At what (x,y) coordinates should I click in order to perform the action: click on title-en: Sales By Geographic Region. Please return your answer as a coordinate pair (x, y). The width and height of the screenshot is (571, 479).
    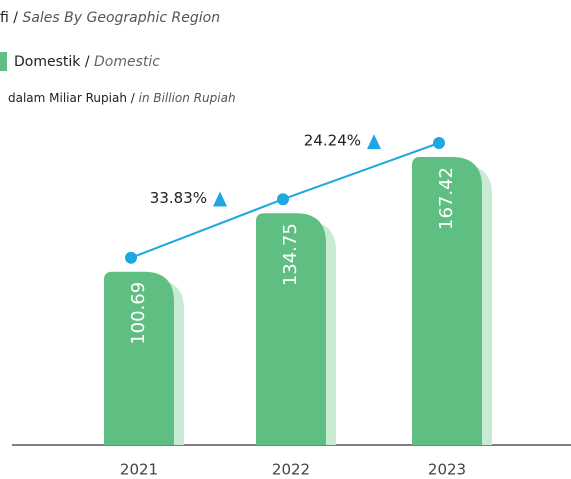
    Looking at the image, I should click on (121, 18).